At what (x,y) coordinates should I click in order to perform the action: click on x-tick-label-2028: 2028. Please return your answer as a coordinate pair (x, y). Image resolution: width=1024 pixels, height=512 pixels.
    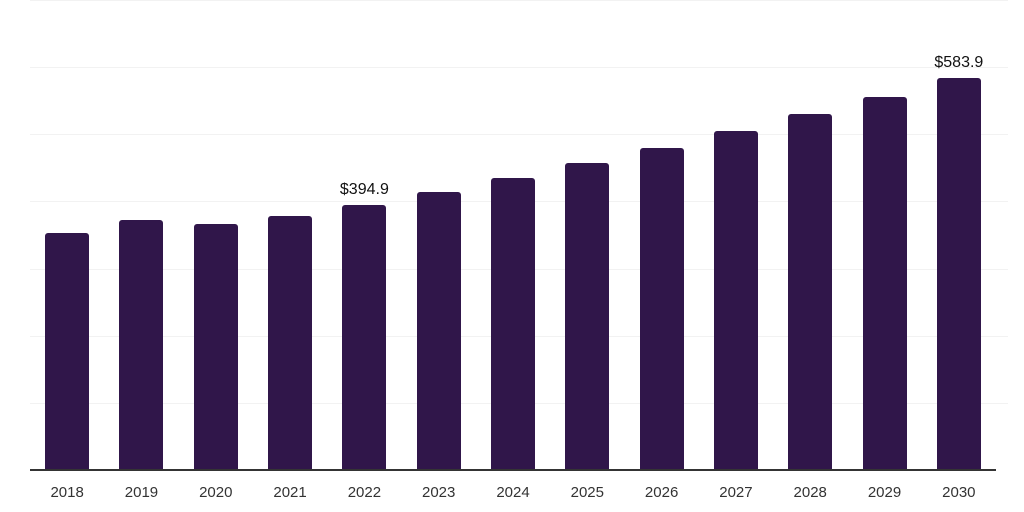
    Looking at the image, I should click on (810, 492).